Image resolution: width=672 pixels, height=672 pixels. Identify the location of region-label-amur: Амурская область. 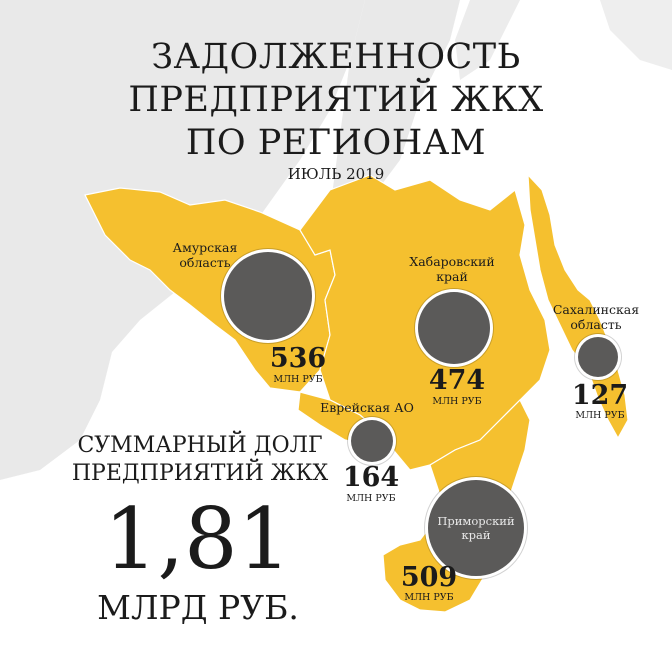
(205, 255).